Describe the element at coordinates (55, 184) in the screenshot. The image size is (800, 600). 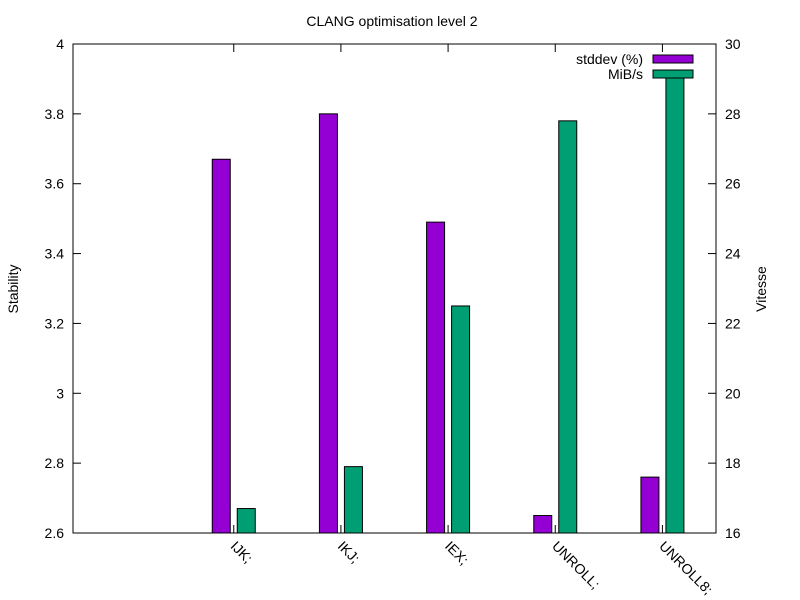
I see `y-left-tick-label: 3.6` at that location.